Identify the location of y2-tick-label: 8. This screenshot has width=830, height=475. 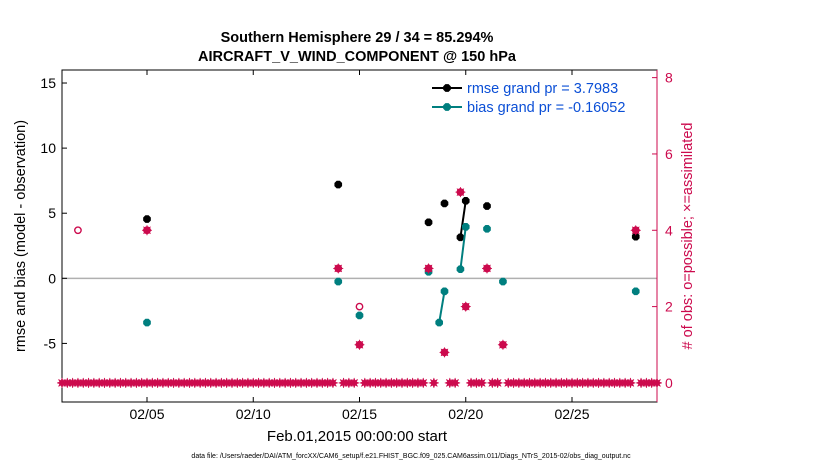
(669, 78).